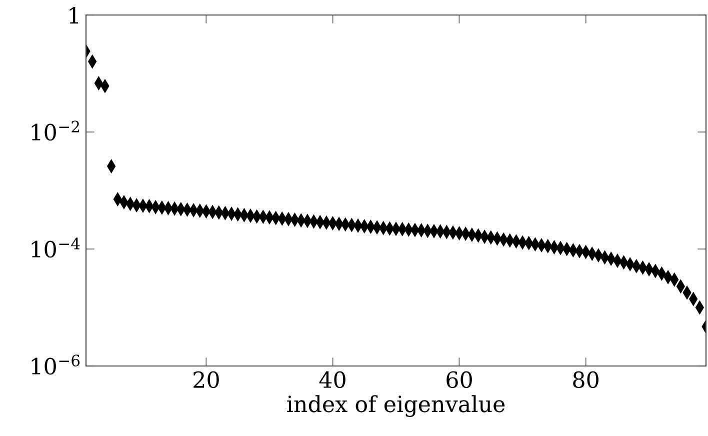 This screenshot has width=708, height=436. What do you see at coordinates (459, 379) in the screenshot?
I see `x-tick-label: 60` at bounding box center [459, 379].